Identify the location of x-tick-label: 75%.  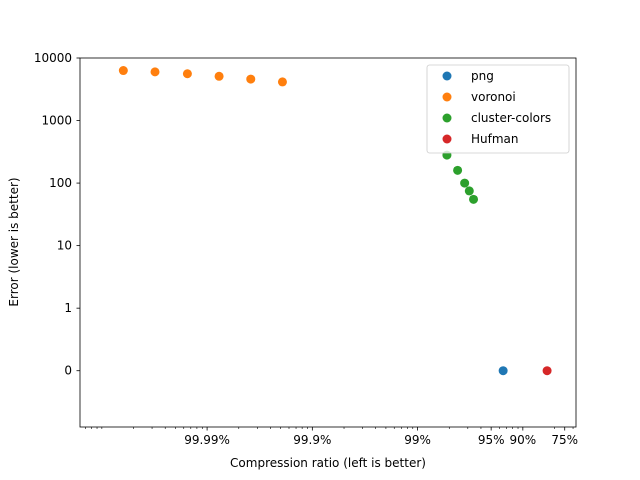
(564, 440).